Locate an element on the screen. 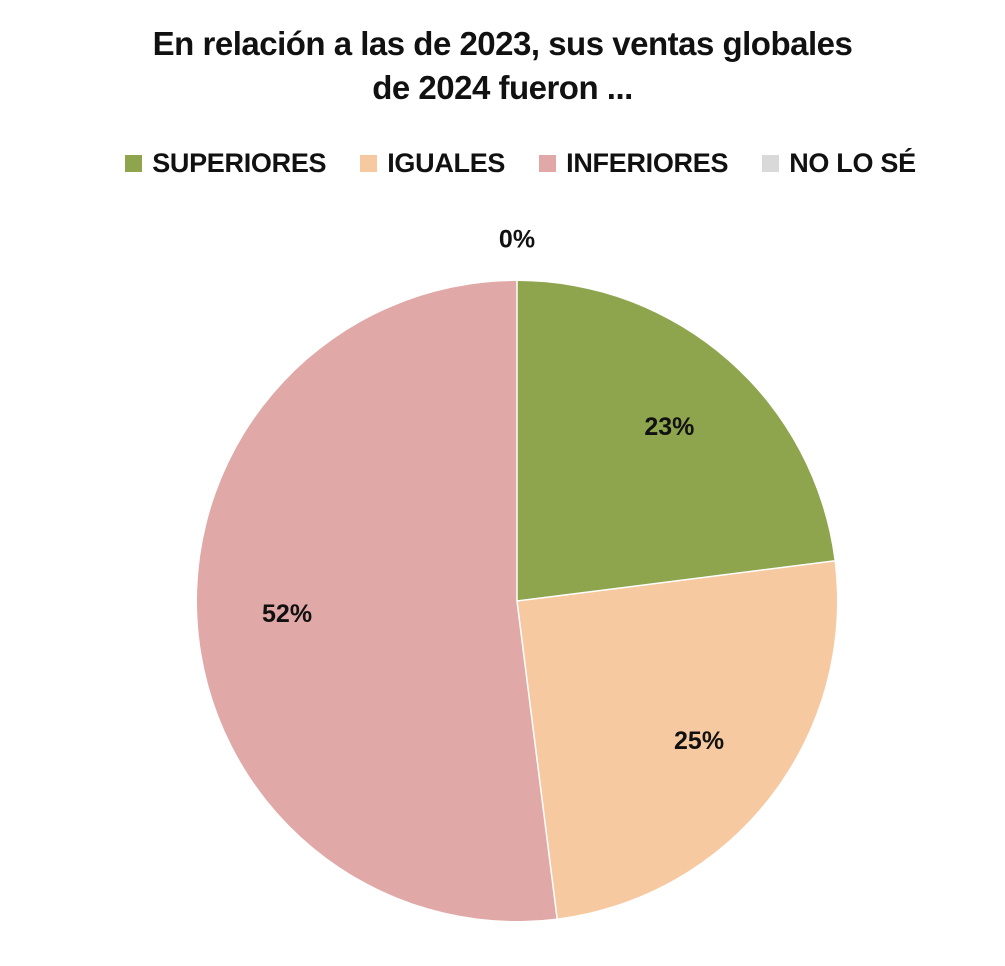  legend-label-superiores: SUPERIORES is located at coordinates (239, 162).